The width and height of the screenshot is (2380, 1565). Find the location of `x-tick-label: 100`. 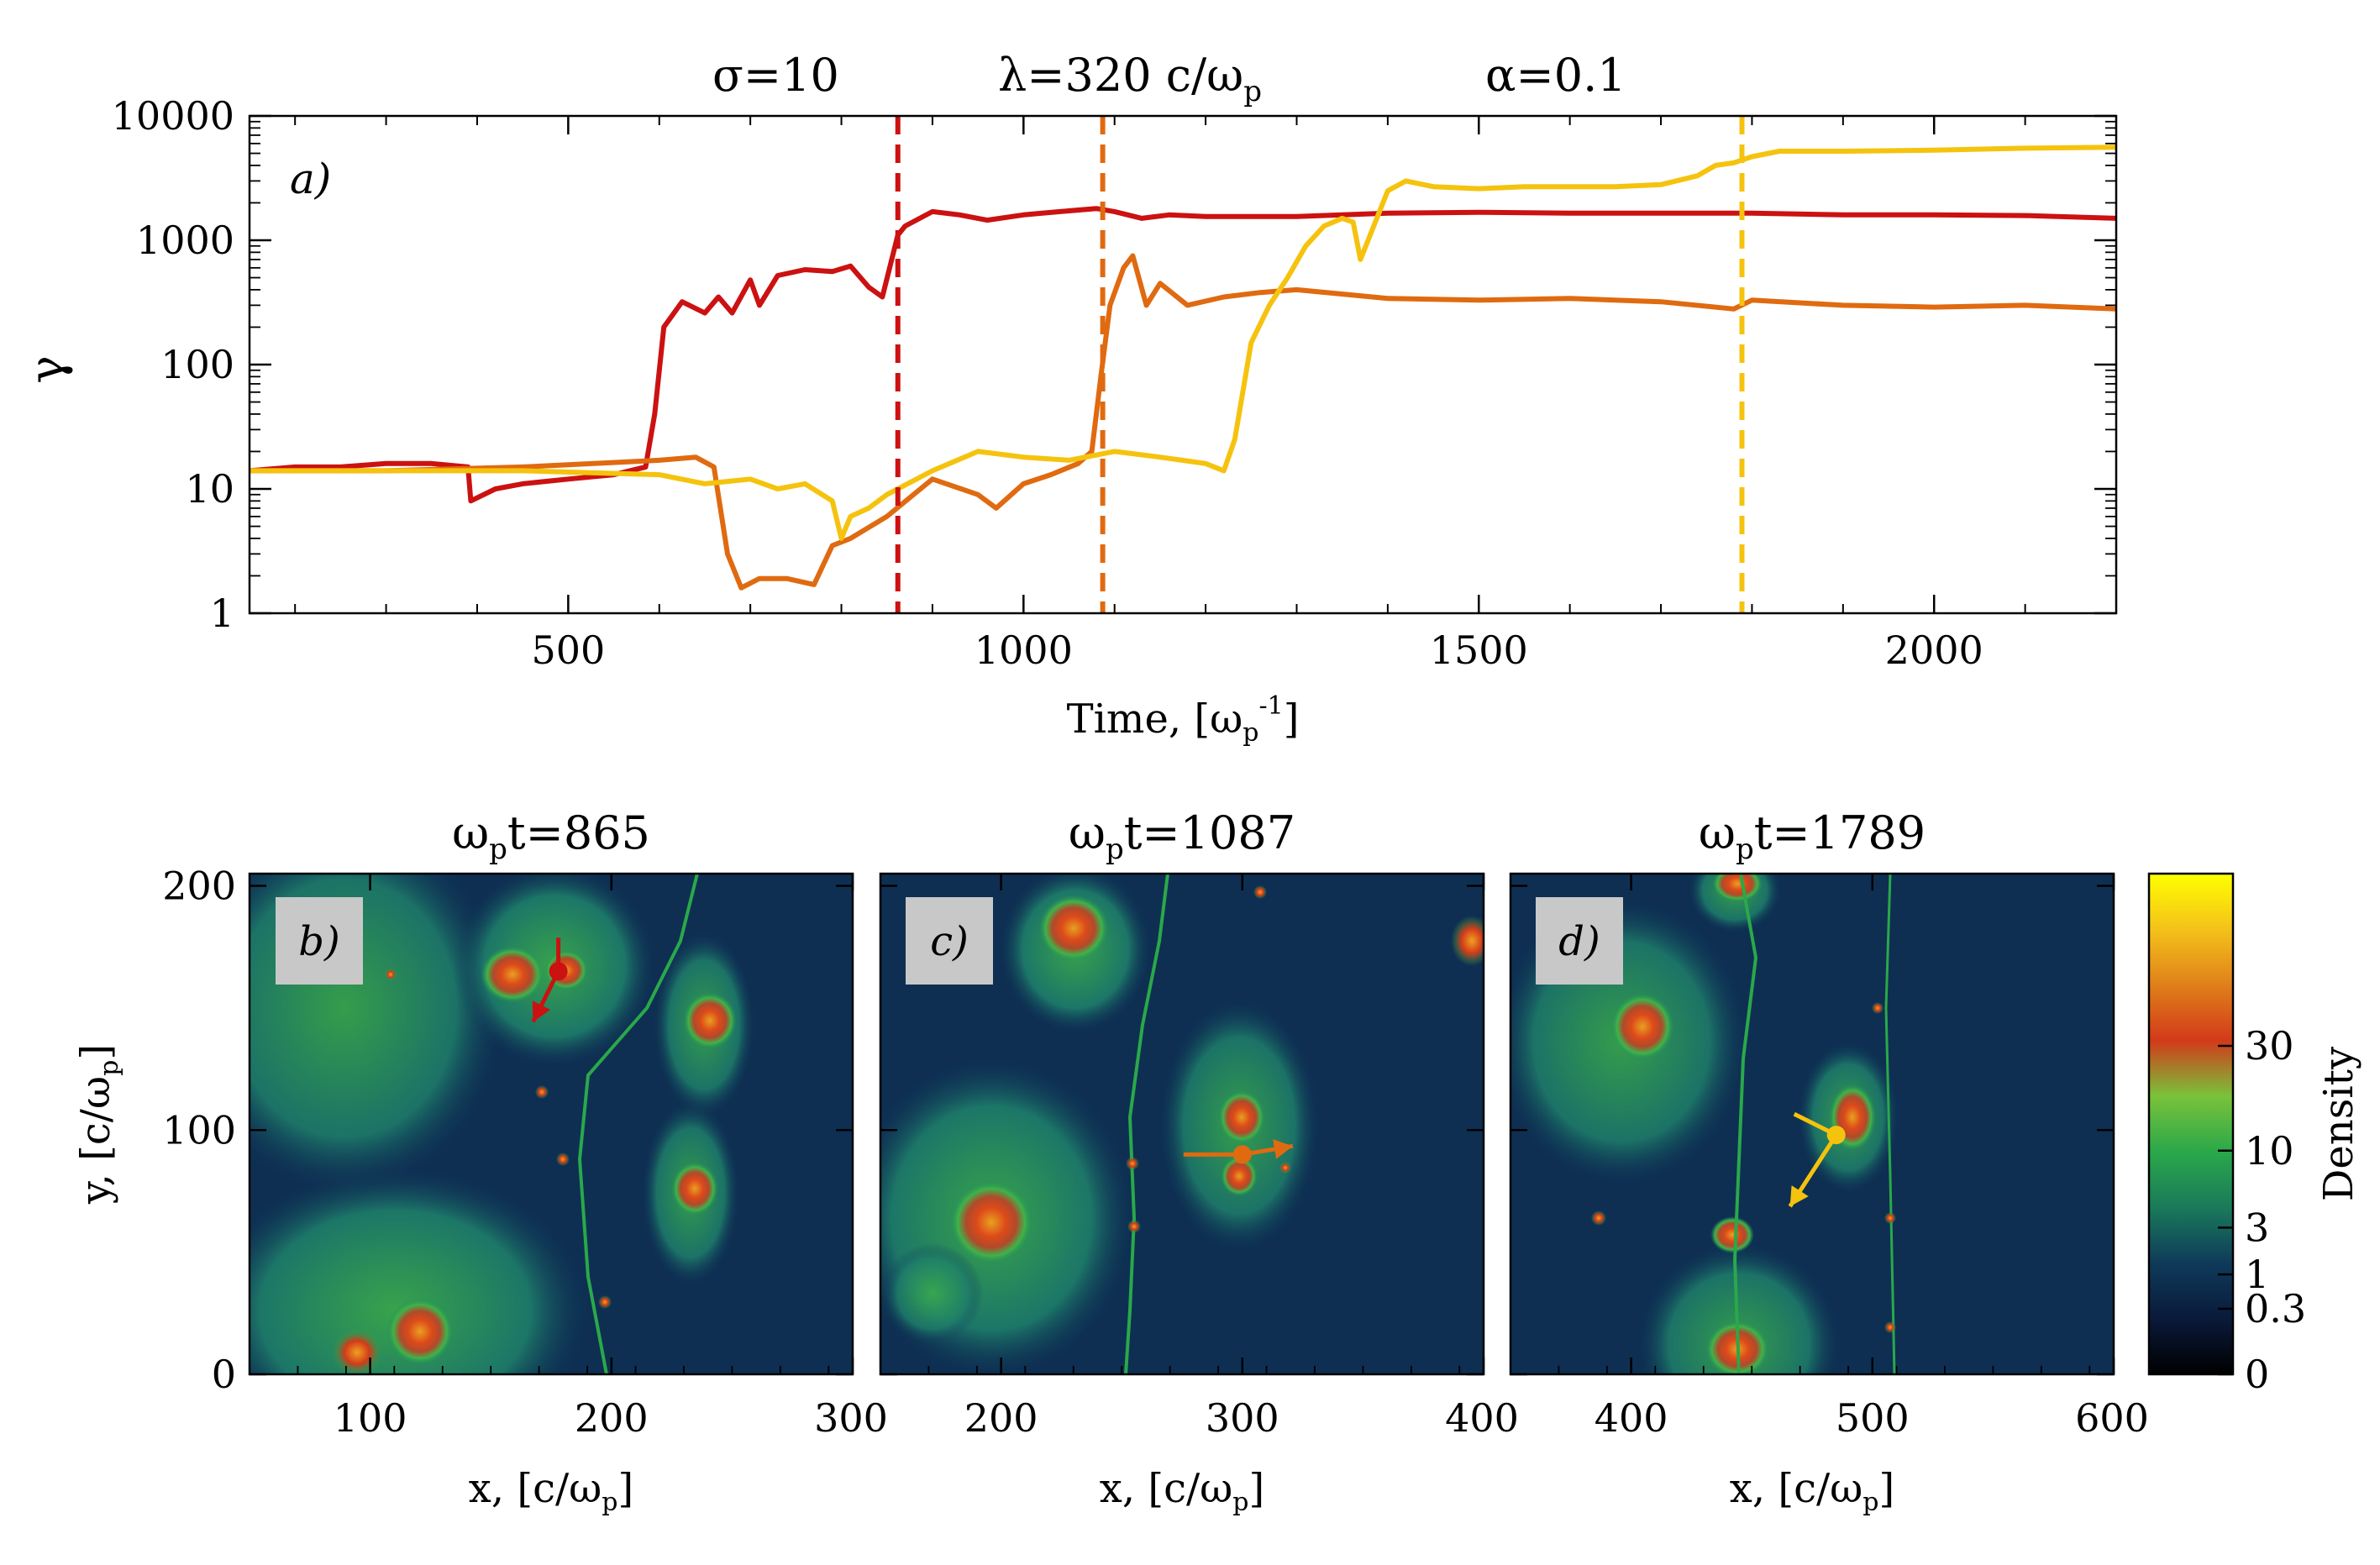

x-tick-label: 100 is located at coordinates (370, 1418).